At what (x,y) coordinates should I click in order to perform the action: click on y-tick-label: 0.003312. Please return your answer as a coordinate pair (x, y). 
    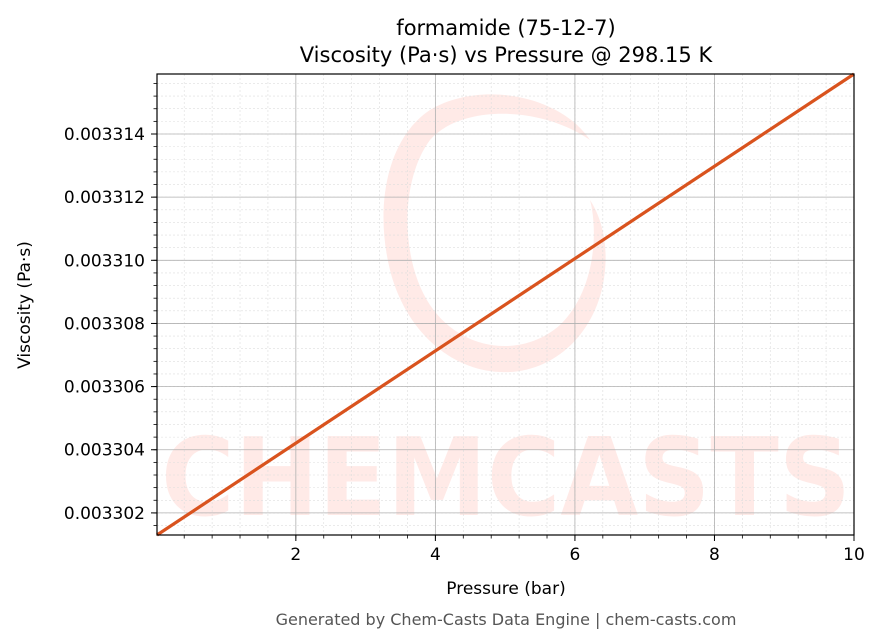
    Looking at the image, I should click on (104, 198).